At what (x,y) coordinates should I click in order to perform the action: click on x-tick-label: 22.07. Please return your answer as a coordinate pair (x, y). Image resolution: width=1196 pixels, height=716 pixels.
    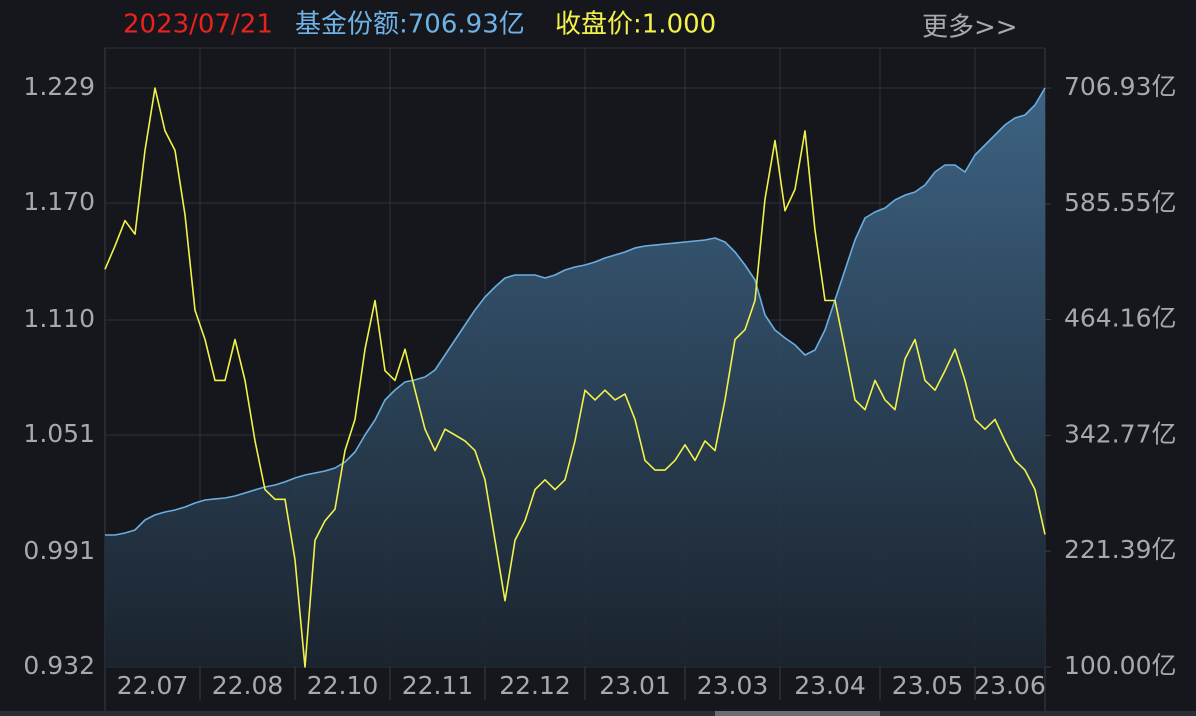
    Looking at the image, I should click on (153, 685).